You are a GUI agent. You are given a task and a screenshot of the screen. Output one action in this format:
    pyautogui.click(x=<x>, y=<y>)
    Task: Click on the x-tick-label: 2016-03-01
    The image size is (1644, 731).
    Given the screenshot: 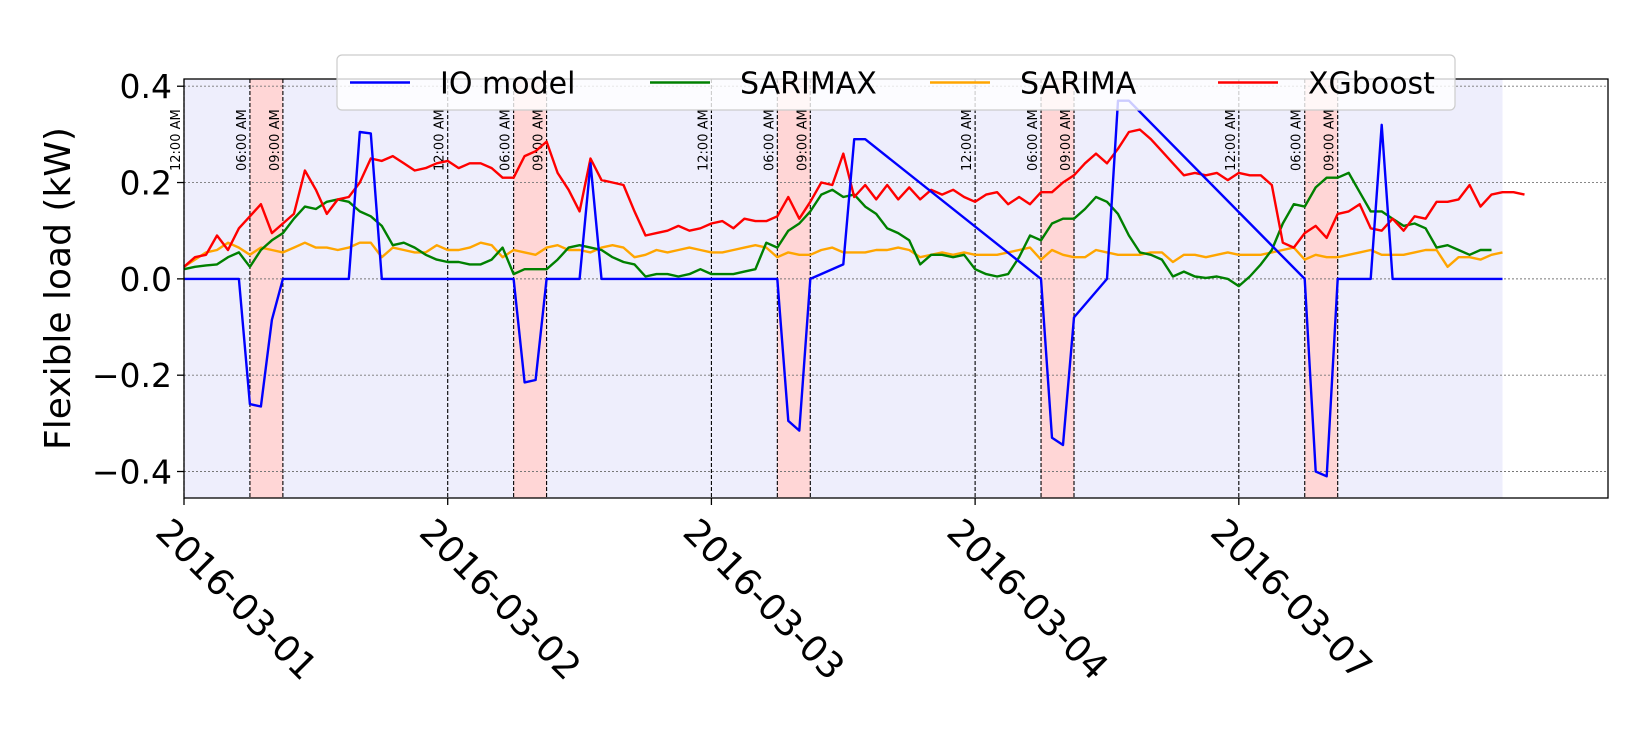 What is the action you would take?
    pyautogui.click(x=236, y=599)
    